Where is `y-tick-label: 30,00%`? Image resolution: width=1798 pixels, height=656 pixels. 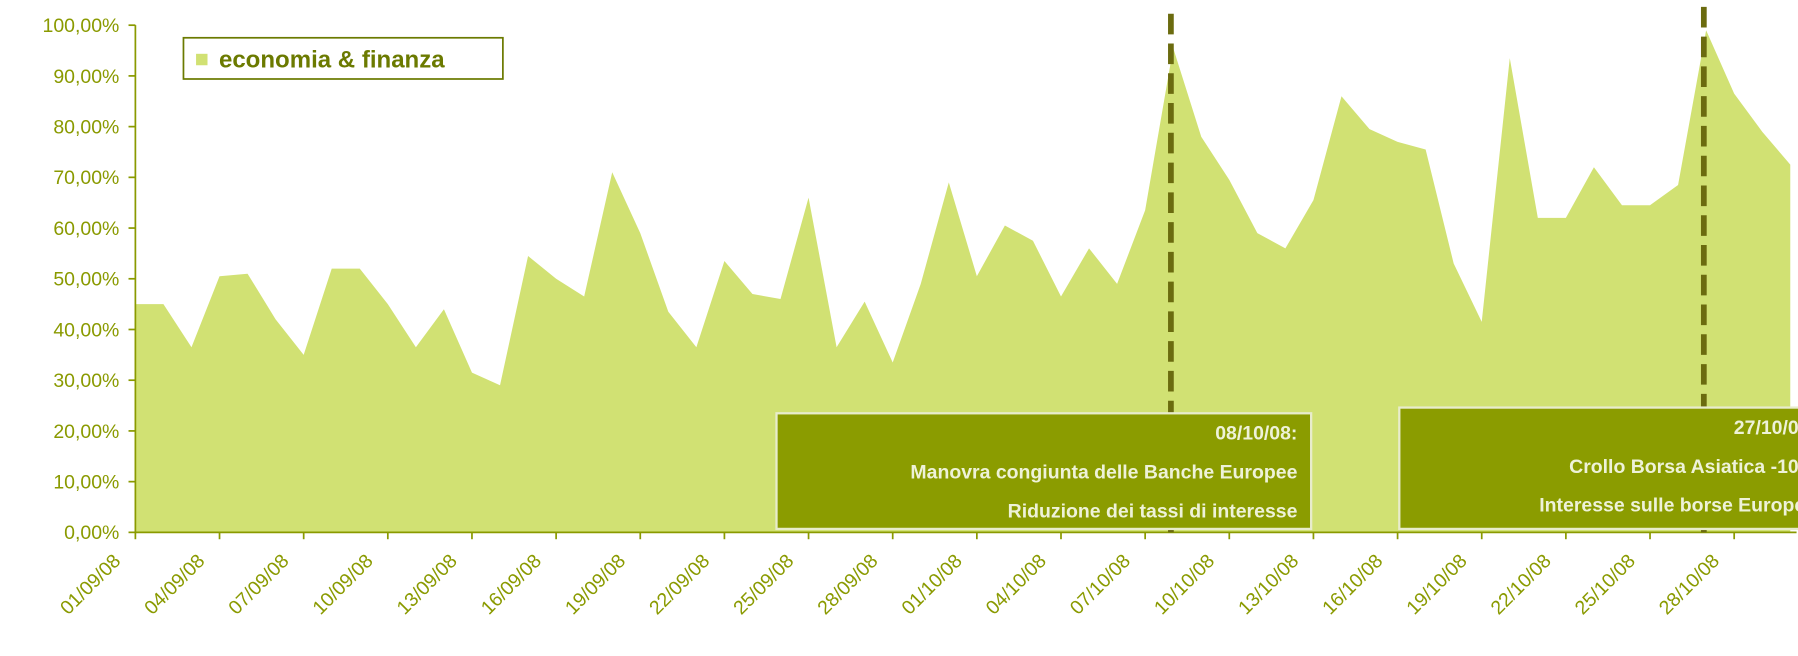 y-tick-label: 30,00% is located at coordinates (86, 381).